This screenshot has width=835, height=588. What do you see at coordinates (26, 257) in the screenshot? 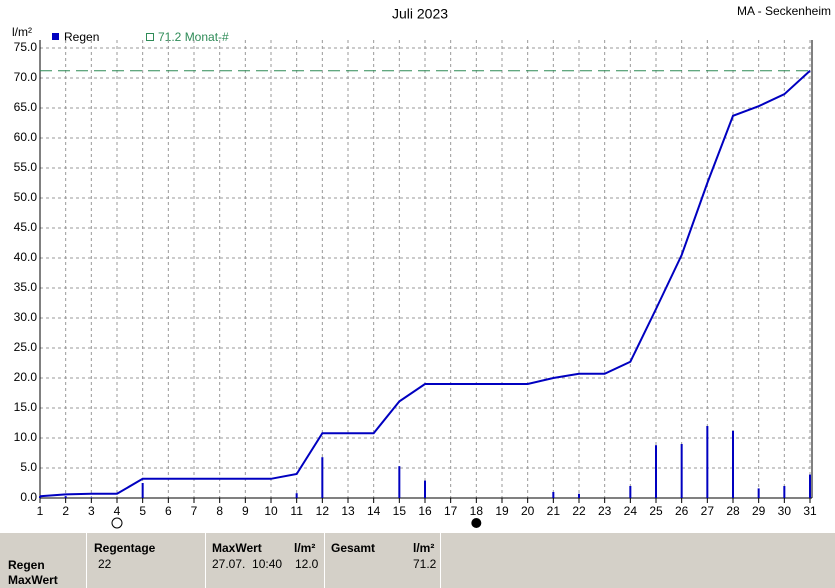
I see `y-tick-label: 40.0` at bounding box center [26, 257].